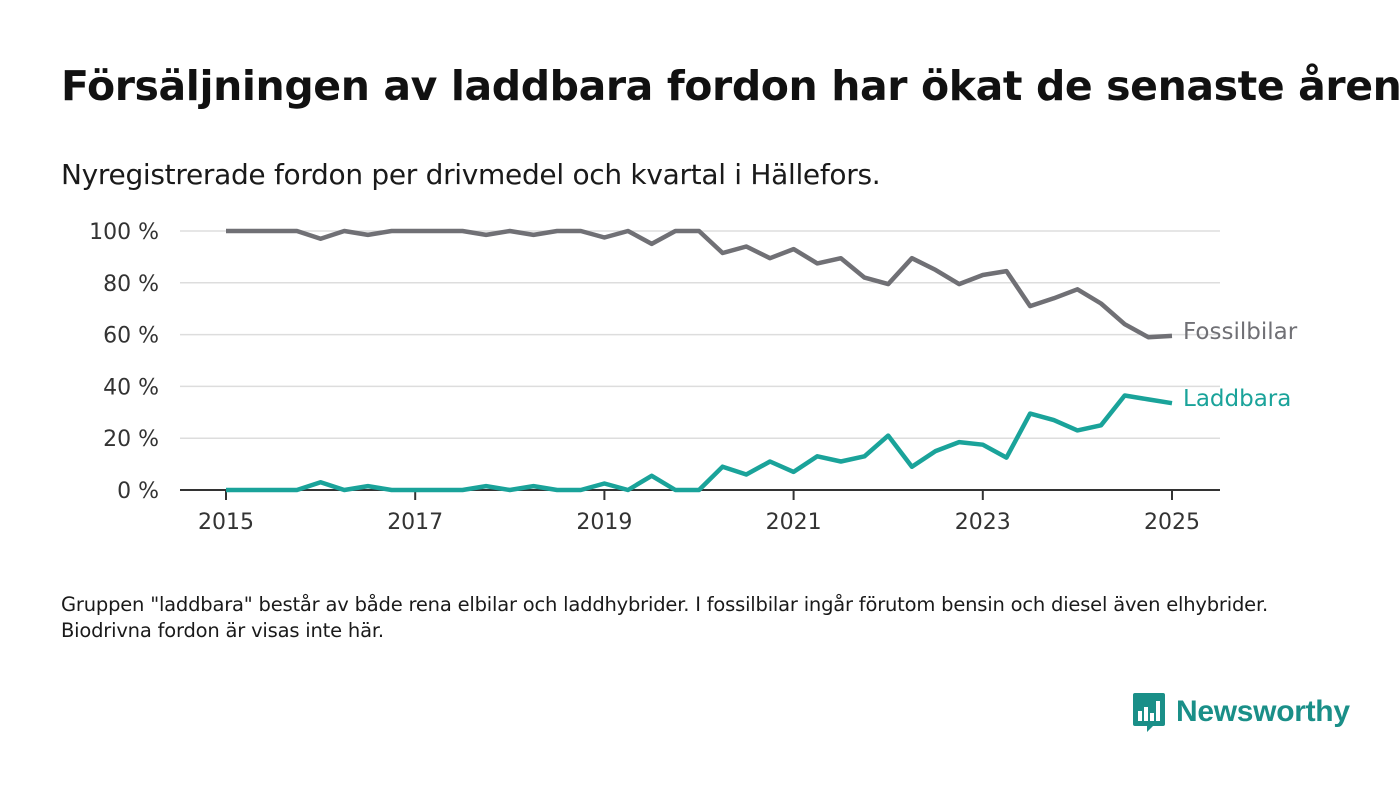 The image size is (1400, 793). I want to click on x-tick-label: 2021, so click(794, 522).